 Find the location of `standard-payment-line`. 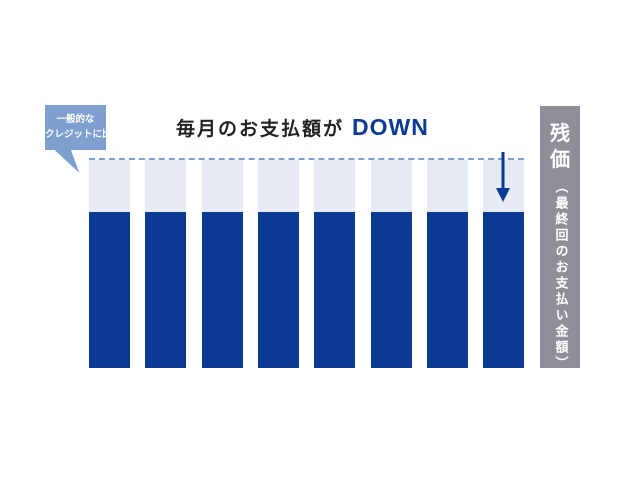

standard-payment-line is located at coordinates (306, 159).